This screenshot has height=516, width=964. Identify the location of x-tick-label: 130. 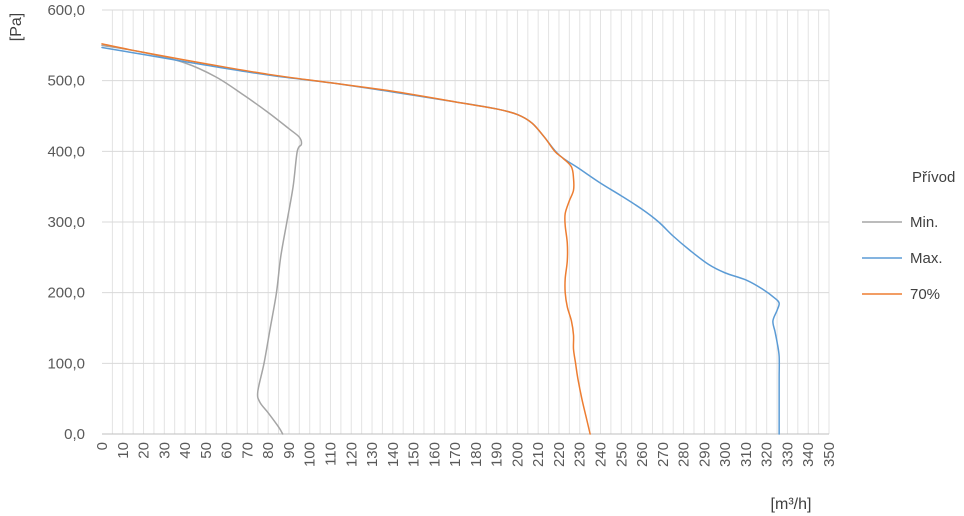
(372, 454).